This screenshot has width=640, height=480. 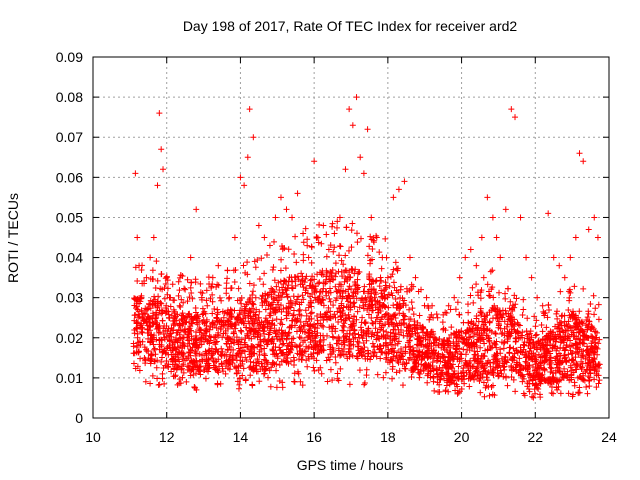 What do you see at coordinates (167, 437) in the screenshot?
I see `x-tick-label: 12` at bounding box center [167, 437].